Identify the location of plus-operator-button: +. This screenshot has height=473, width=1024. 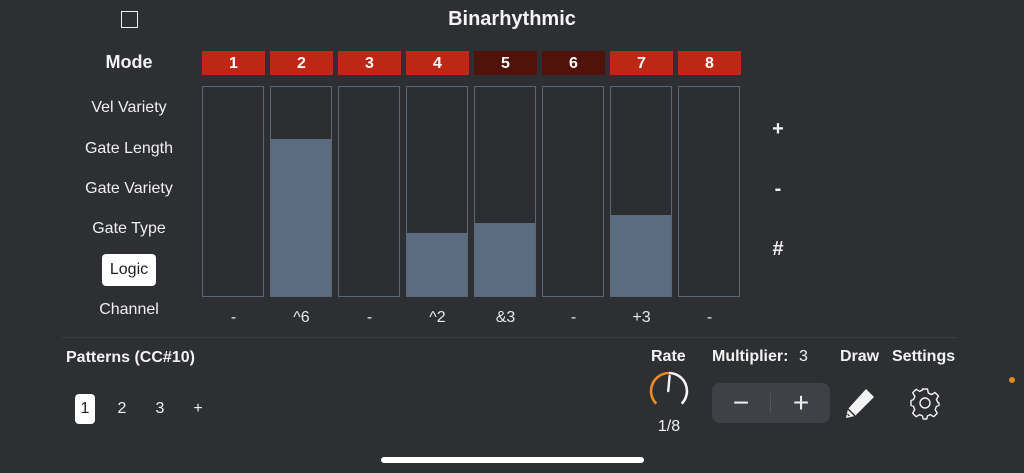
(778, 129).